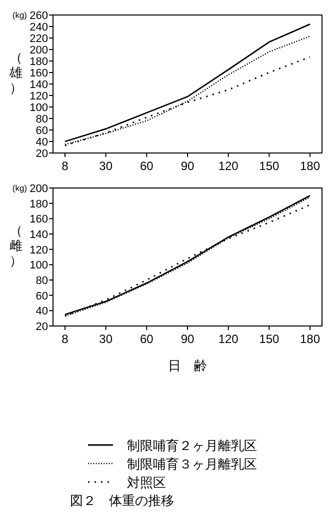 The image size is (334, 523). I want to click on legend-label: 対照区, so click(146, 482).